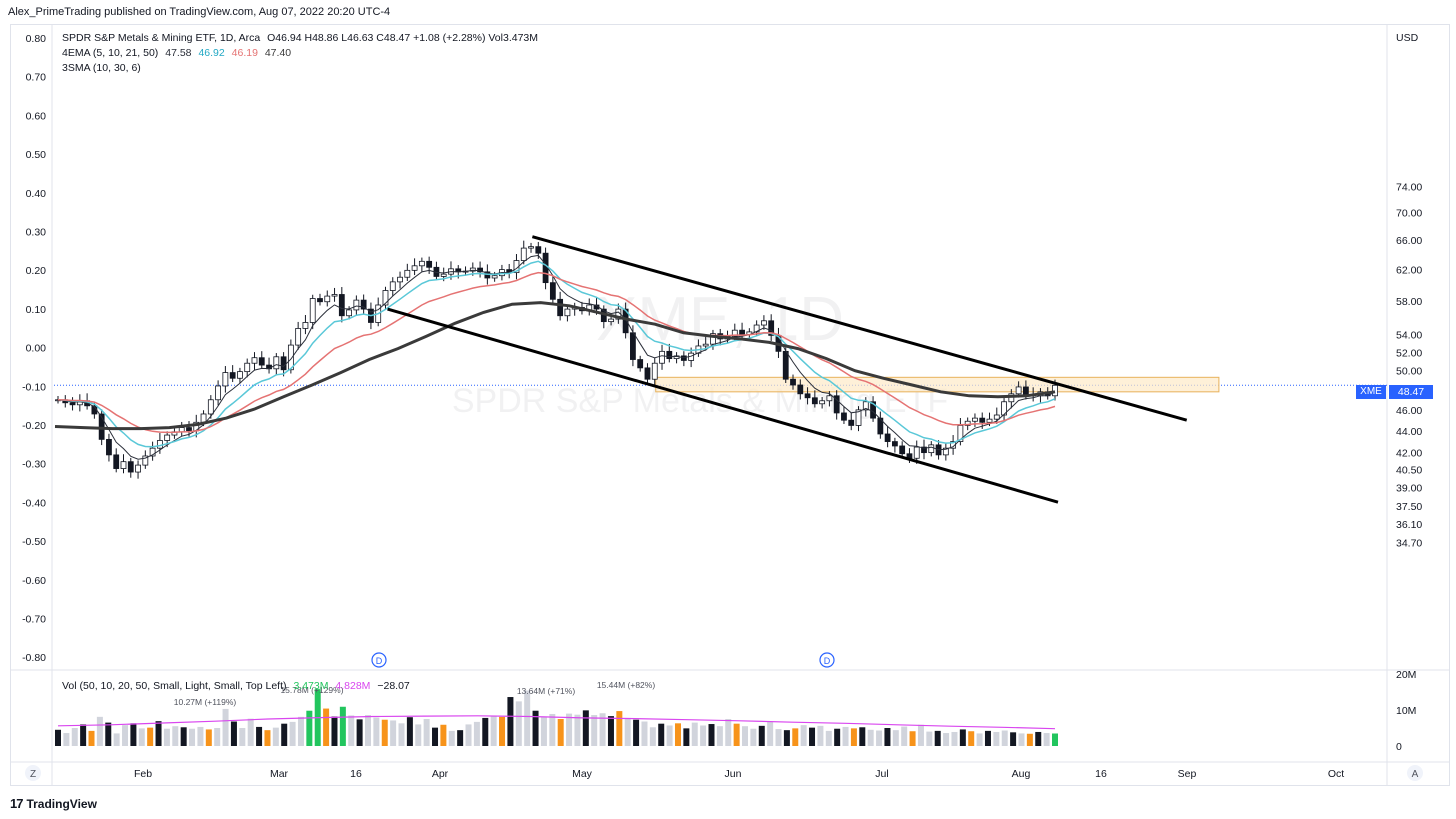  What do you see at coordinates (36, 233) in the screenshot?
I see `left-axis-tick: 0.30` at bounding box center [36, 233].